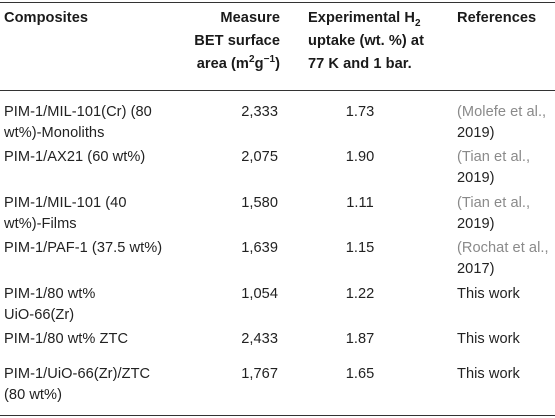 The width and height of the screenshot is (555, 418). I want to click on row-1-composite-line1: PIM-1/MIL-101(Cr) (80, so click(78, 112).